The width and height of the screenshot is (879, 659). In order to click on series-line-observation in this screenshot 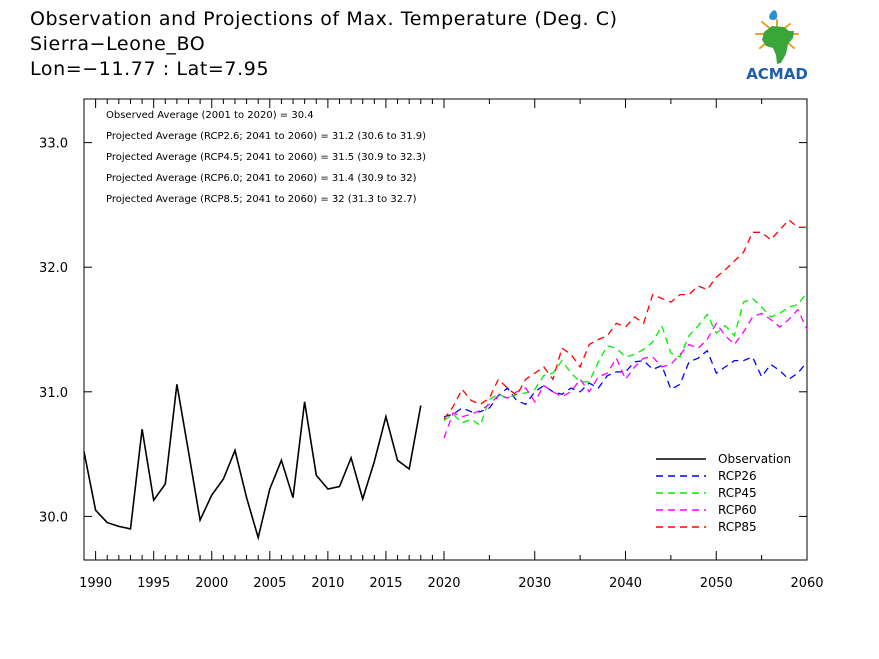, I will do `click(252, 462)`.